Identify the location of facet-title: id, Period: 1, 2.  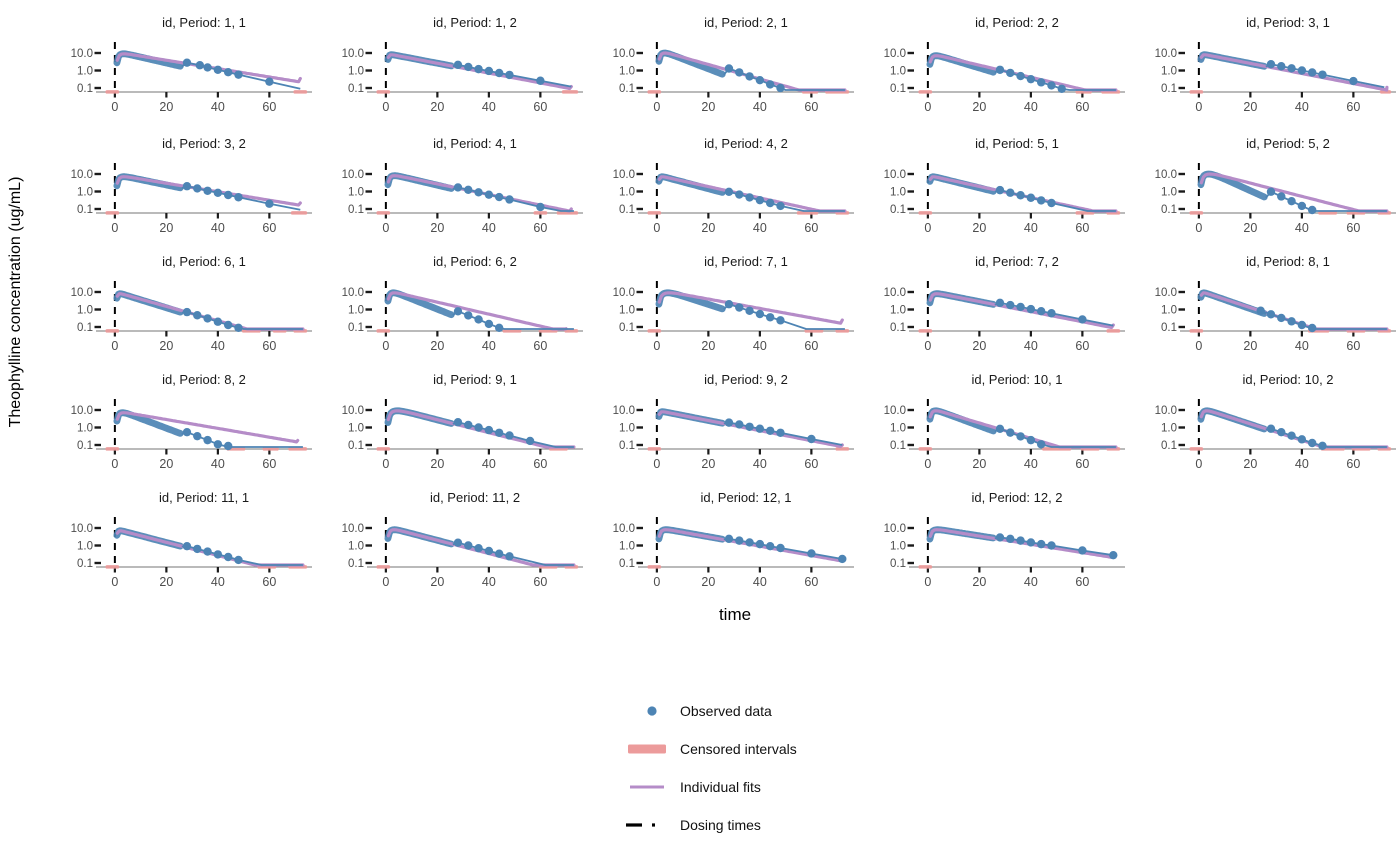
(475, 22).